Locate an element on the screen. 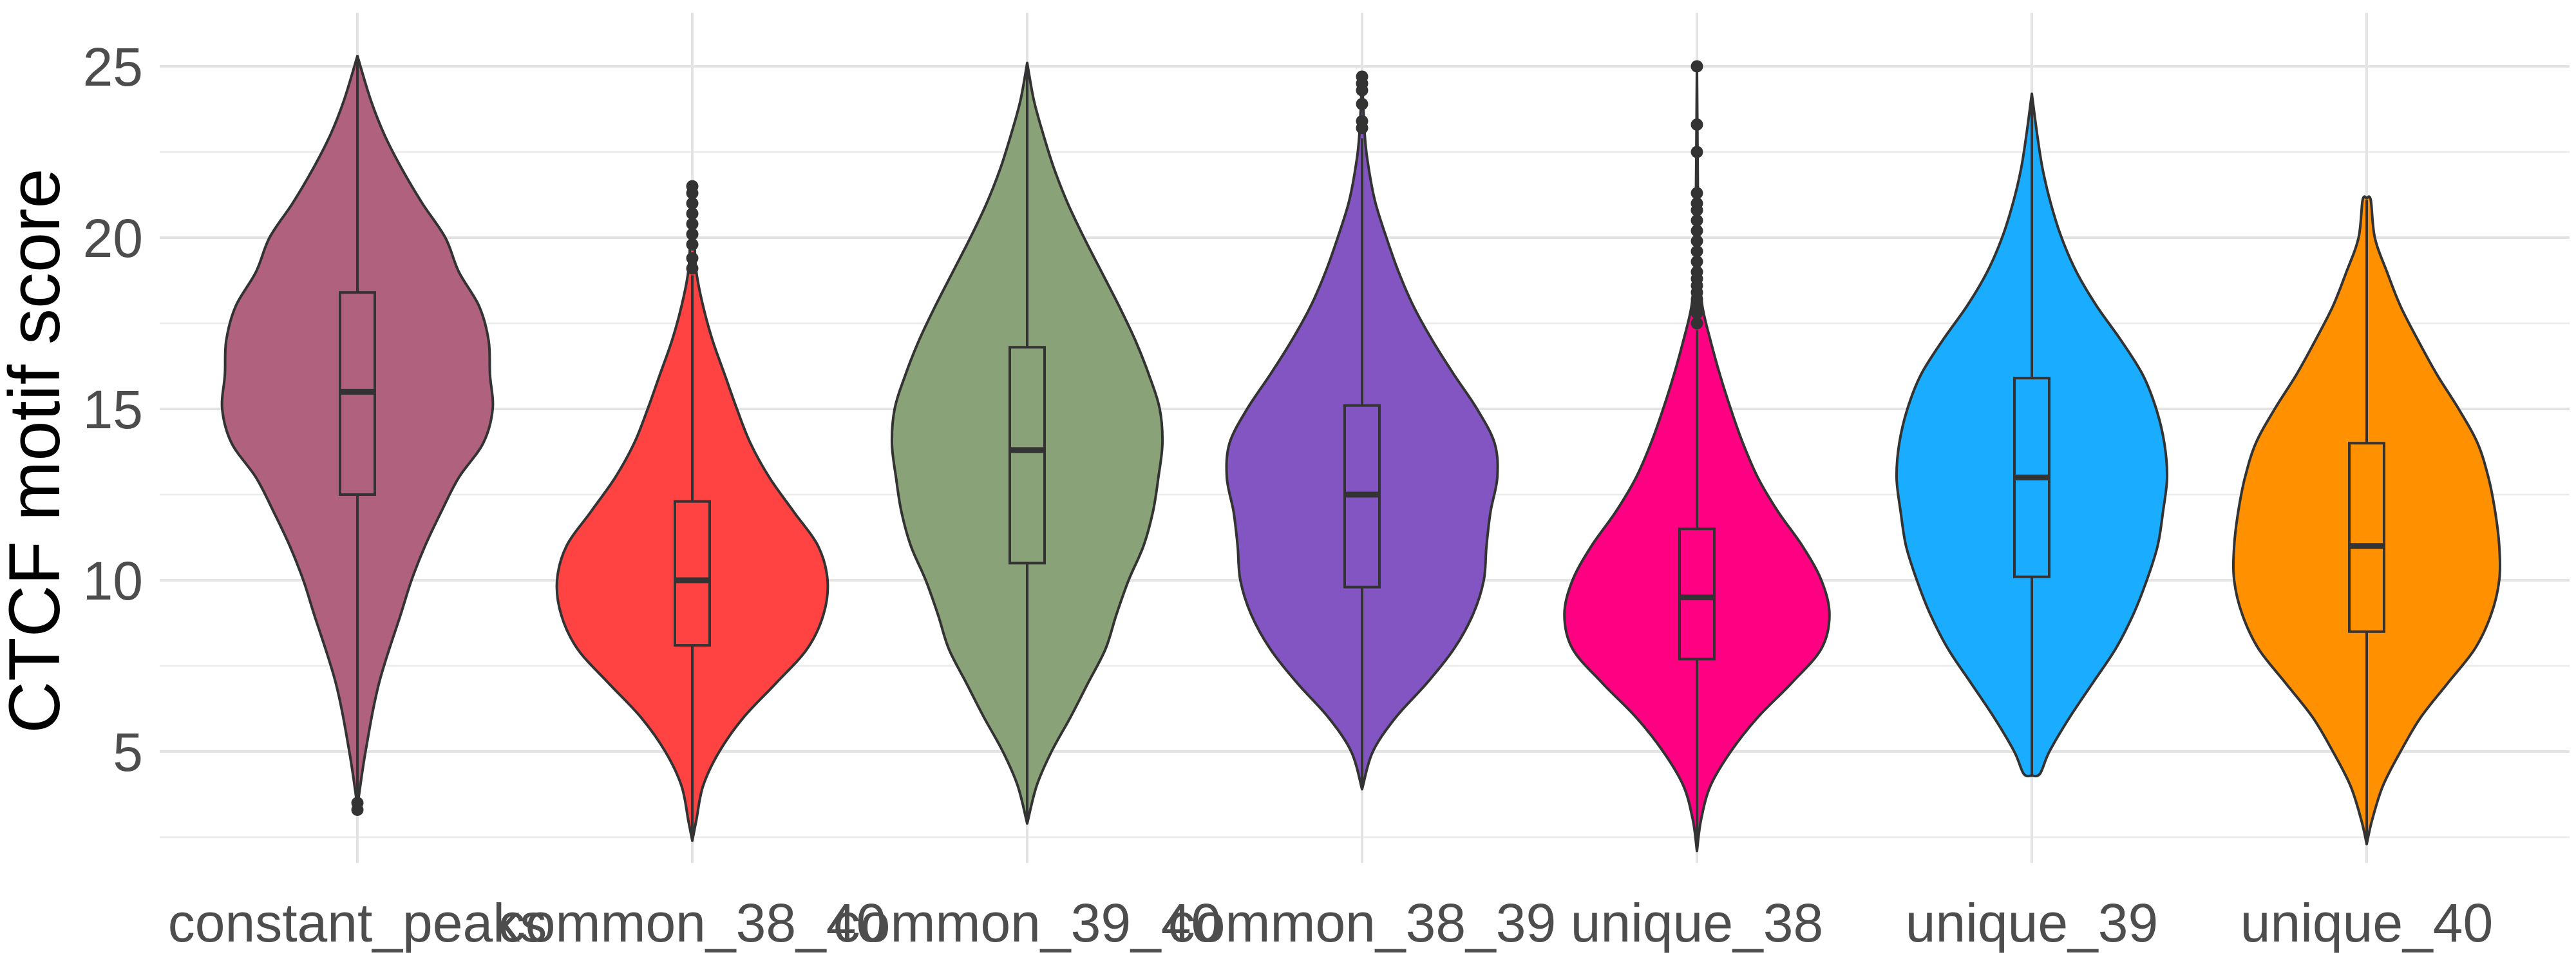 The height and width of the screenshot is (966, 2576). x-tick-label: unique_40 is located at coordinates (2366, 923).